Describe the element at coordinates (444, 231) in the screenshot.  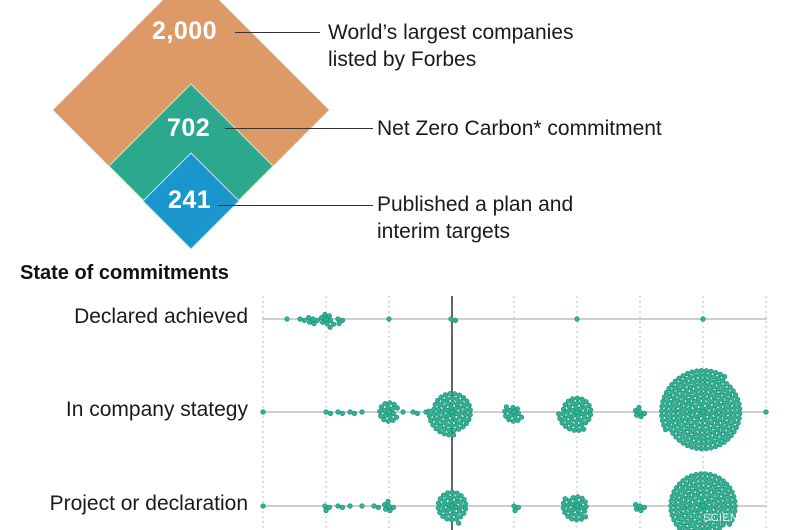
I see `annotation-plan-line2: interim targets` at that location.